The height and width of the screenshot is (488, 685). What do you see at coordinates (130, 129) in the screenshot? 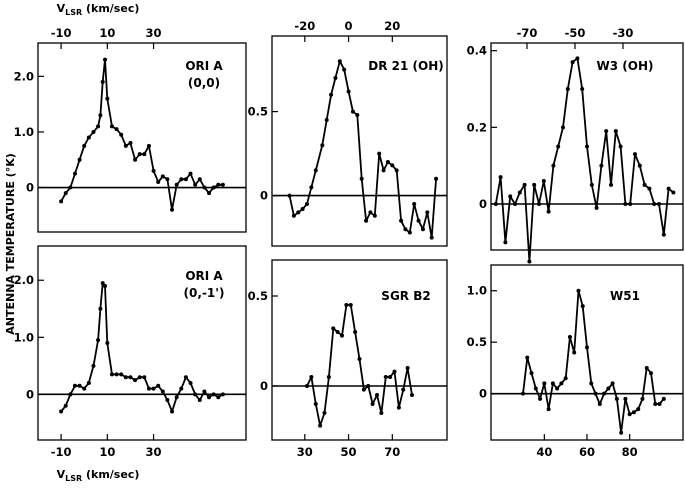
I see `panel-ori-a-0-0: 0 1.0 2.0 -10 10 30 ORI A (0,0)` at bounding box center [130, 129].